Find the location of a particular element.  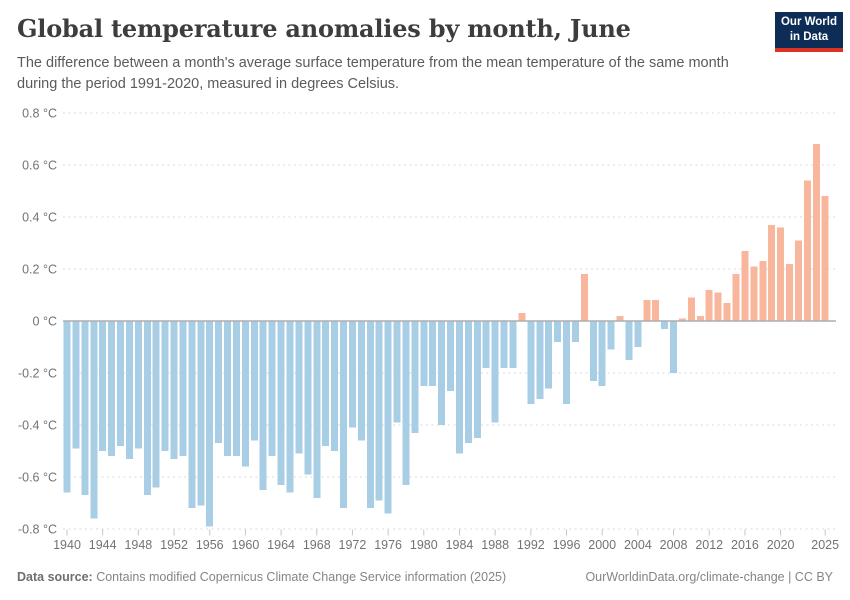

bar-1944 is located at coordinates (103, 386).